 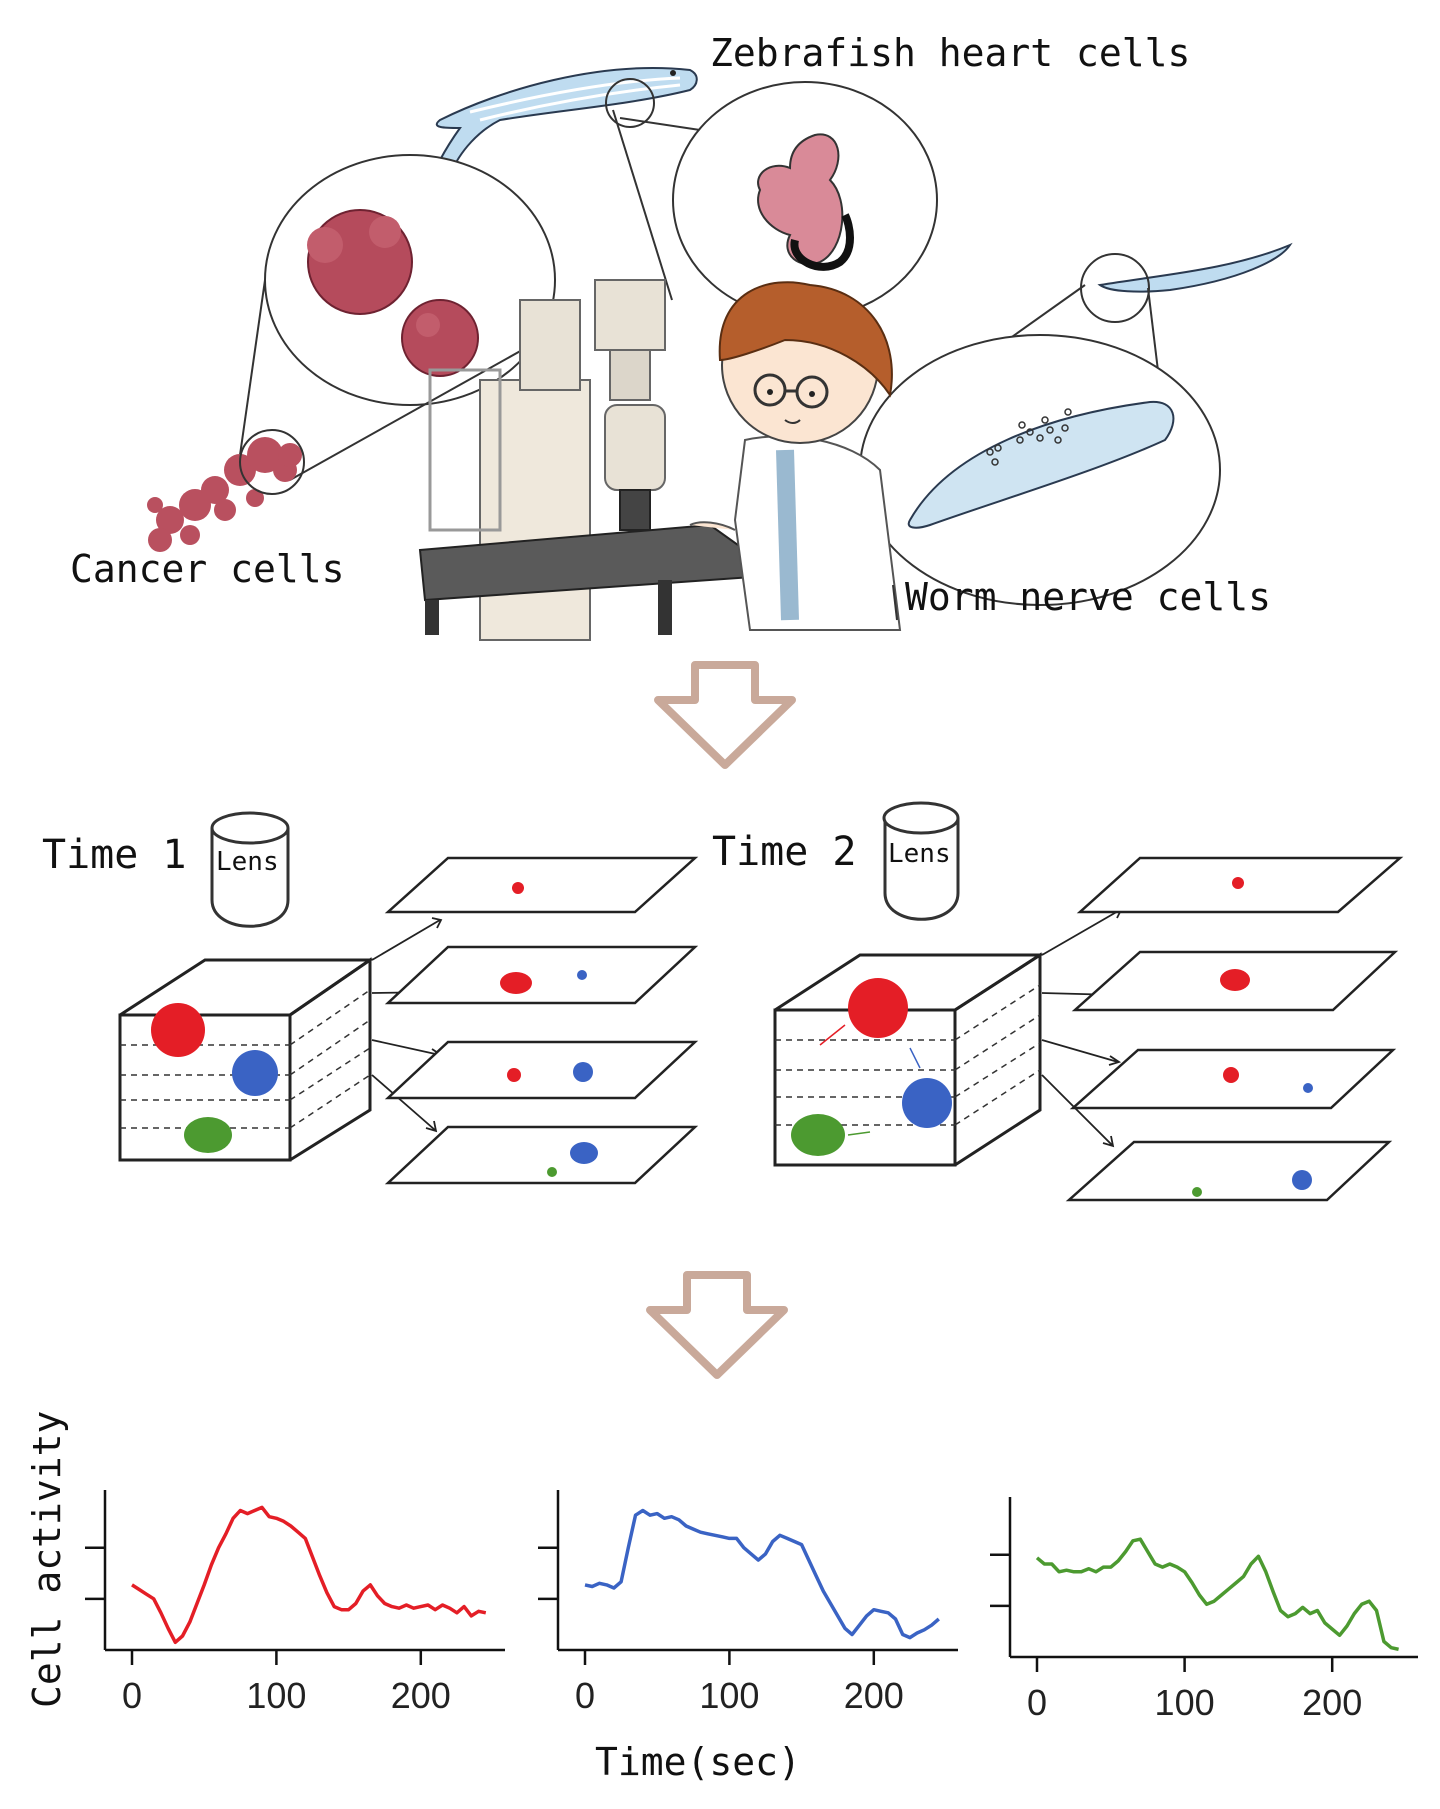 What do you see at coordinates (874, 1695) in the screenshot?
I see `panel2-x-tick-label-3: 200` at bounding box center [874, 1695].